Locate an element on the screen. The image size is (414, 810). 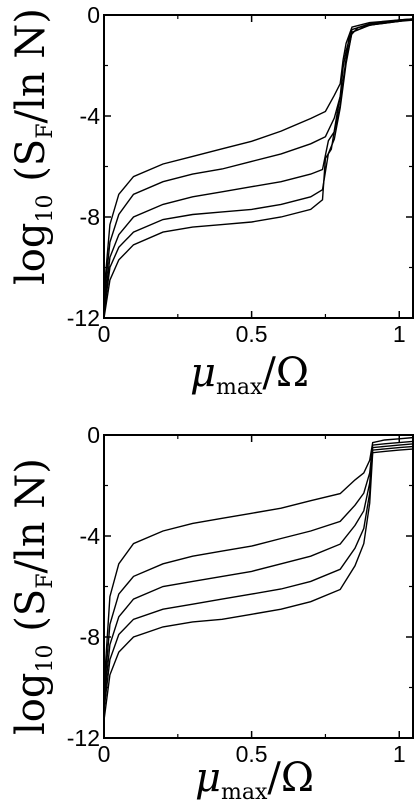
y-axis-label-top: log10 (SF/ln N) is located at coordinates (33, 146).